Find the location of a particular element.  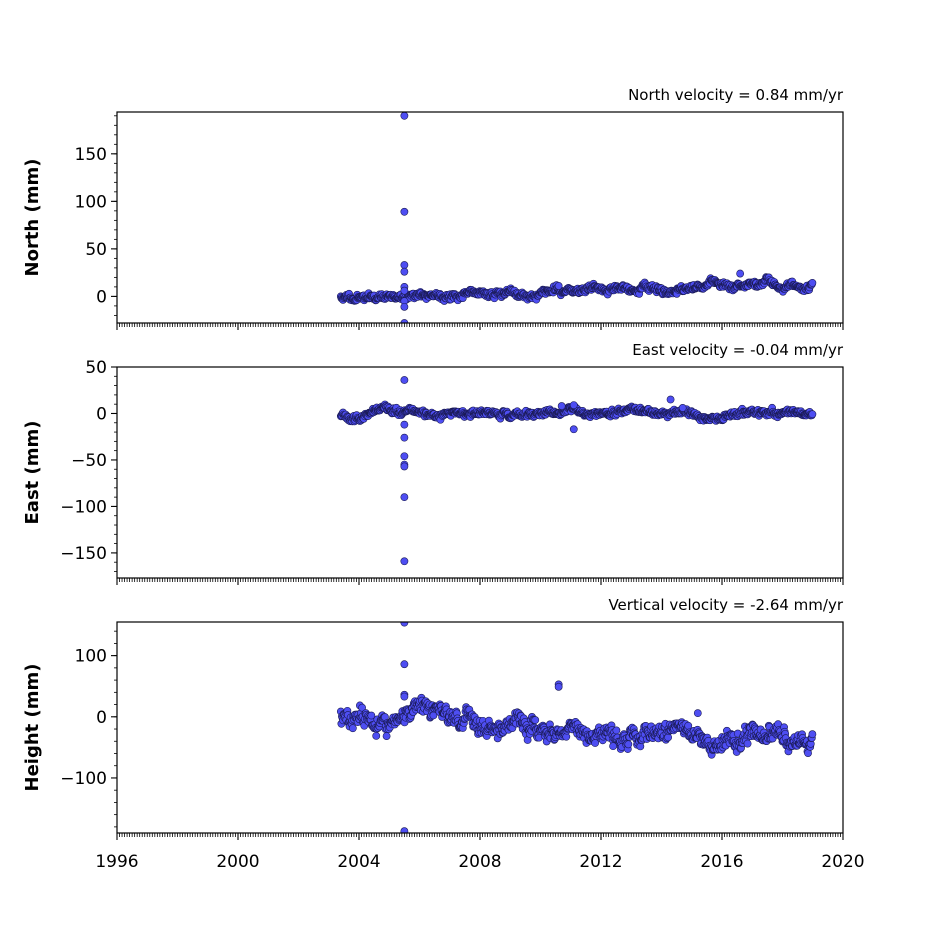

velocity-title: Vertical velocity = -2.64 mm/yr is located at coordinates (725, 605).